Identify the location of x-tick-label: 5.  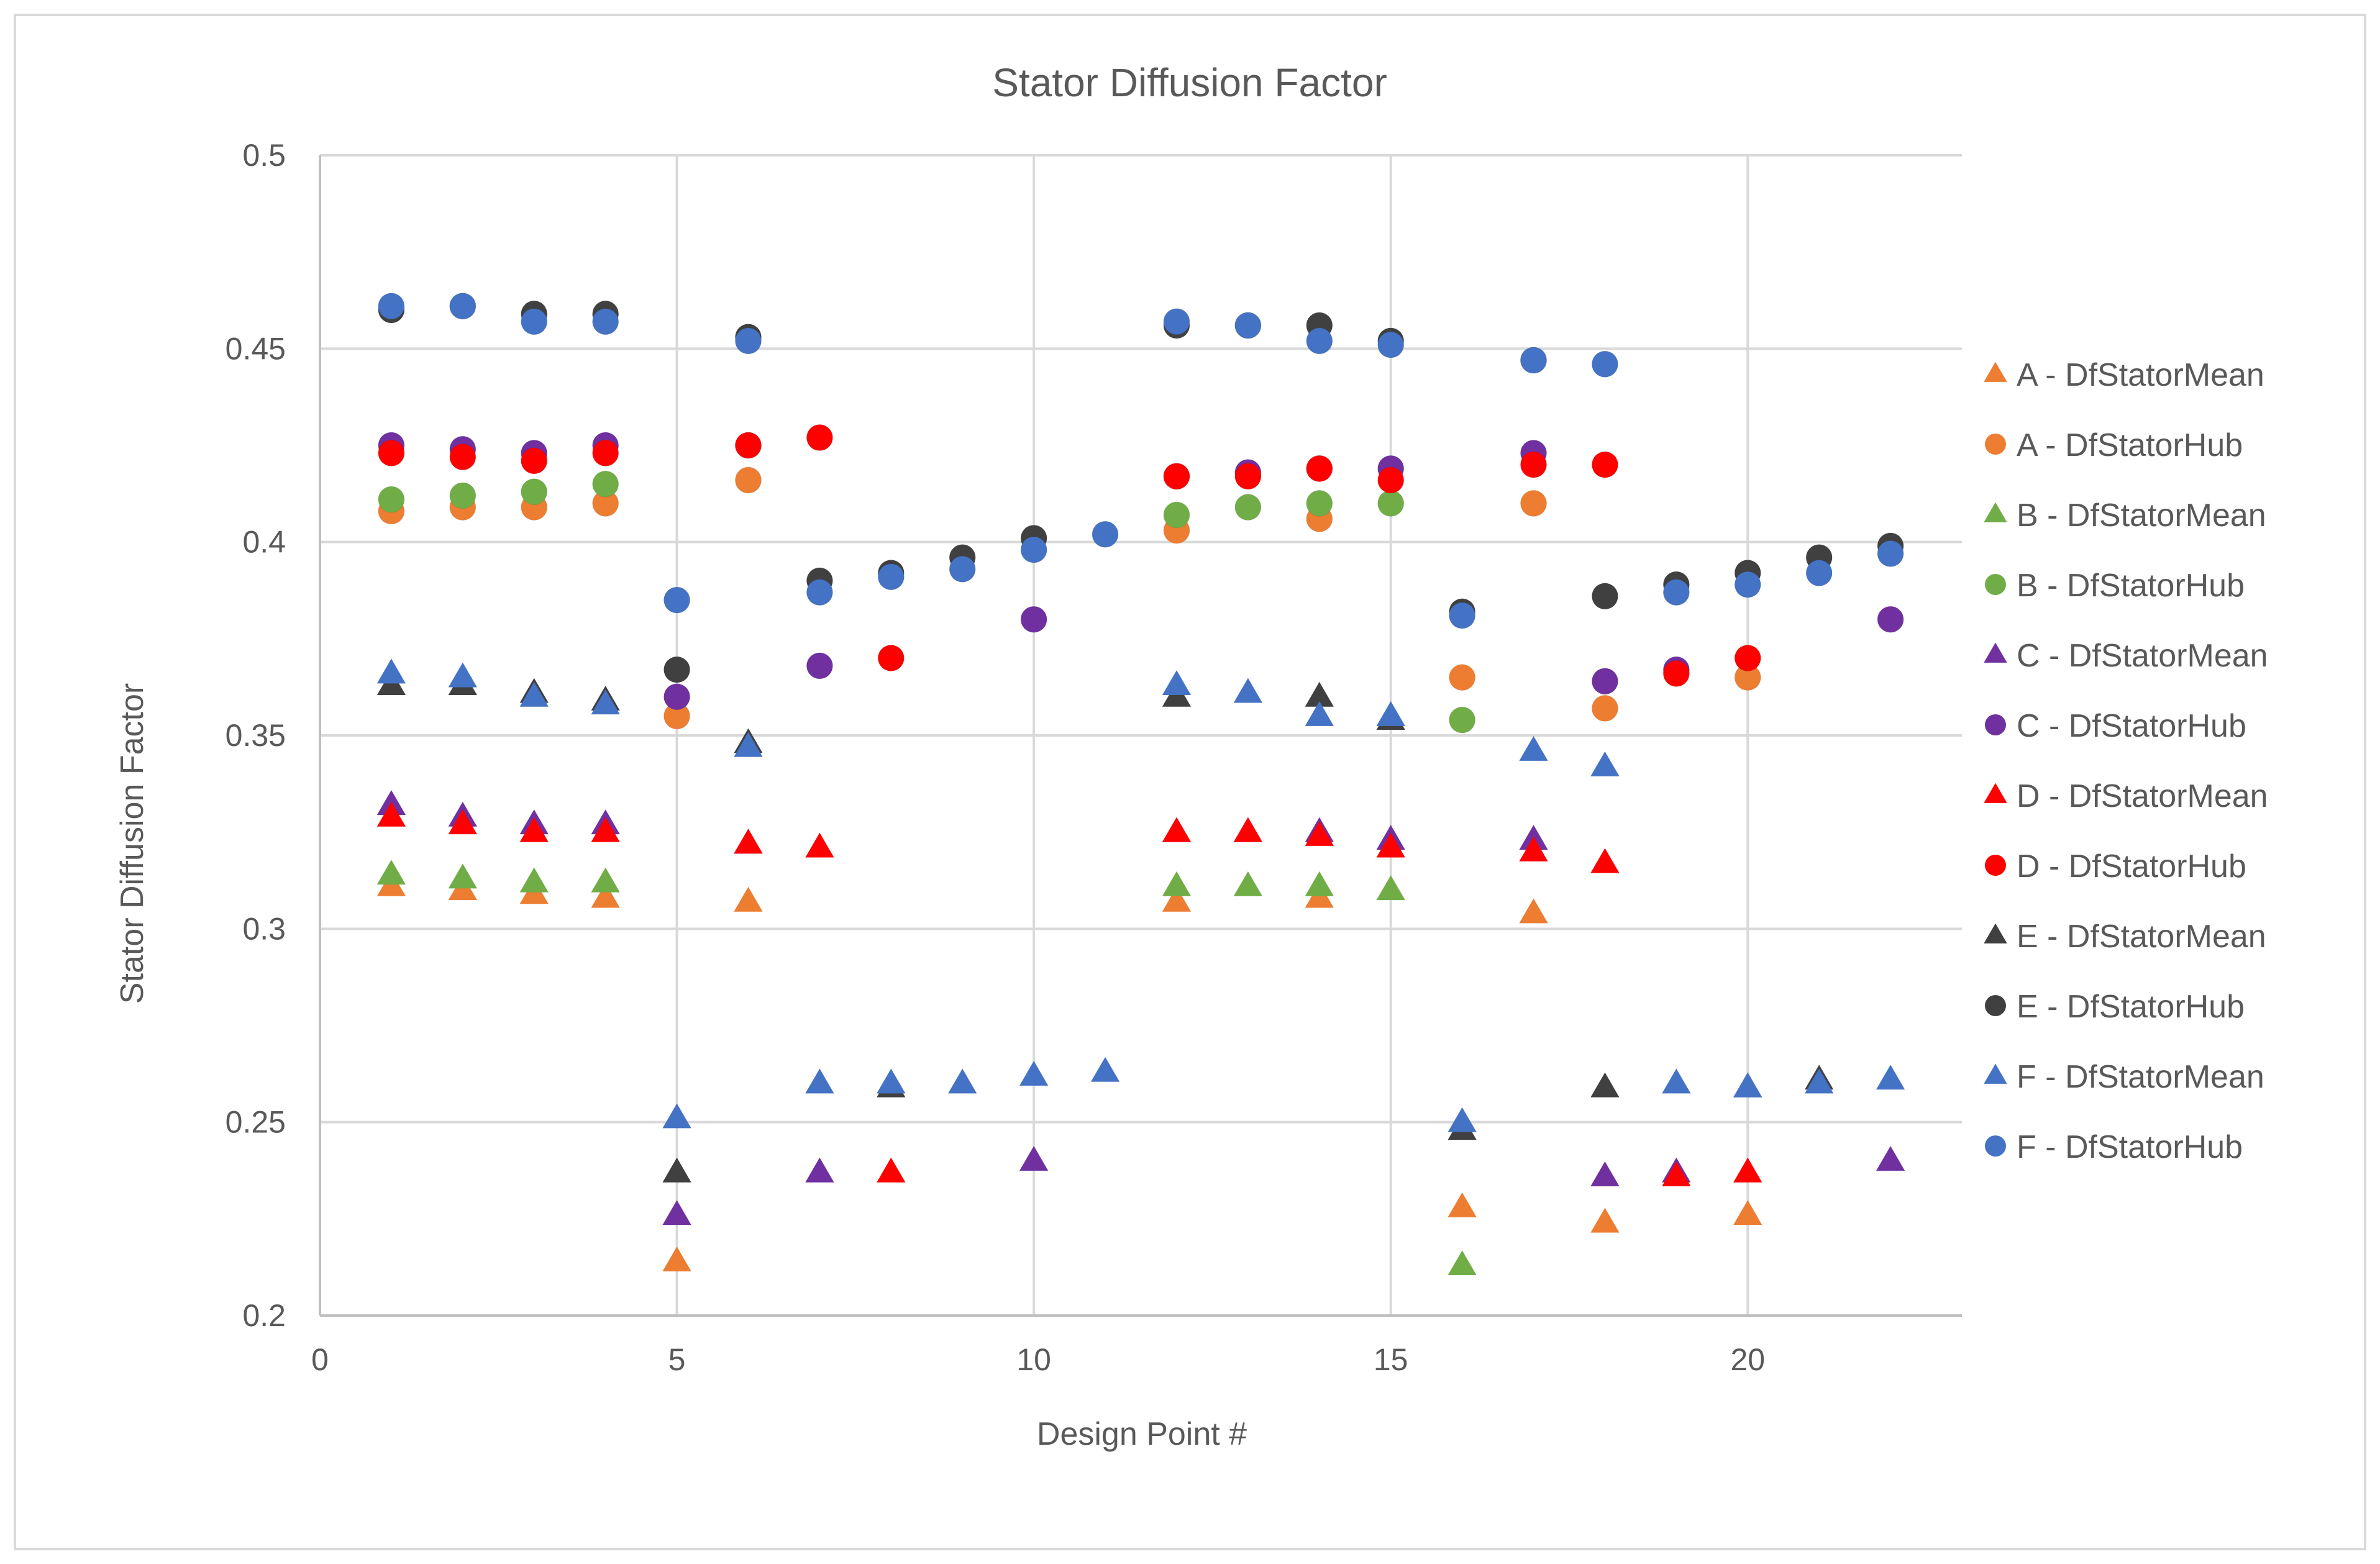
(677, 1359).